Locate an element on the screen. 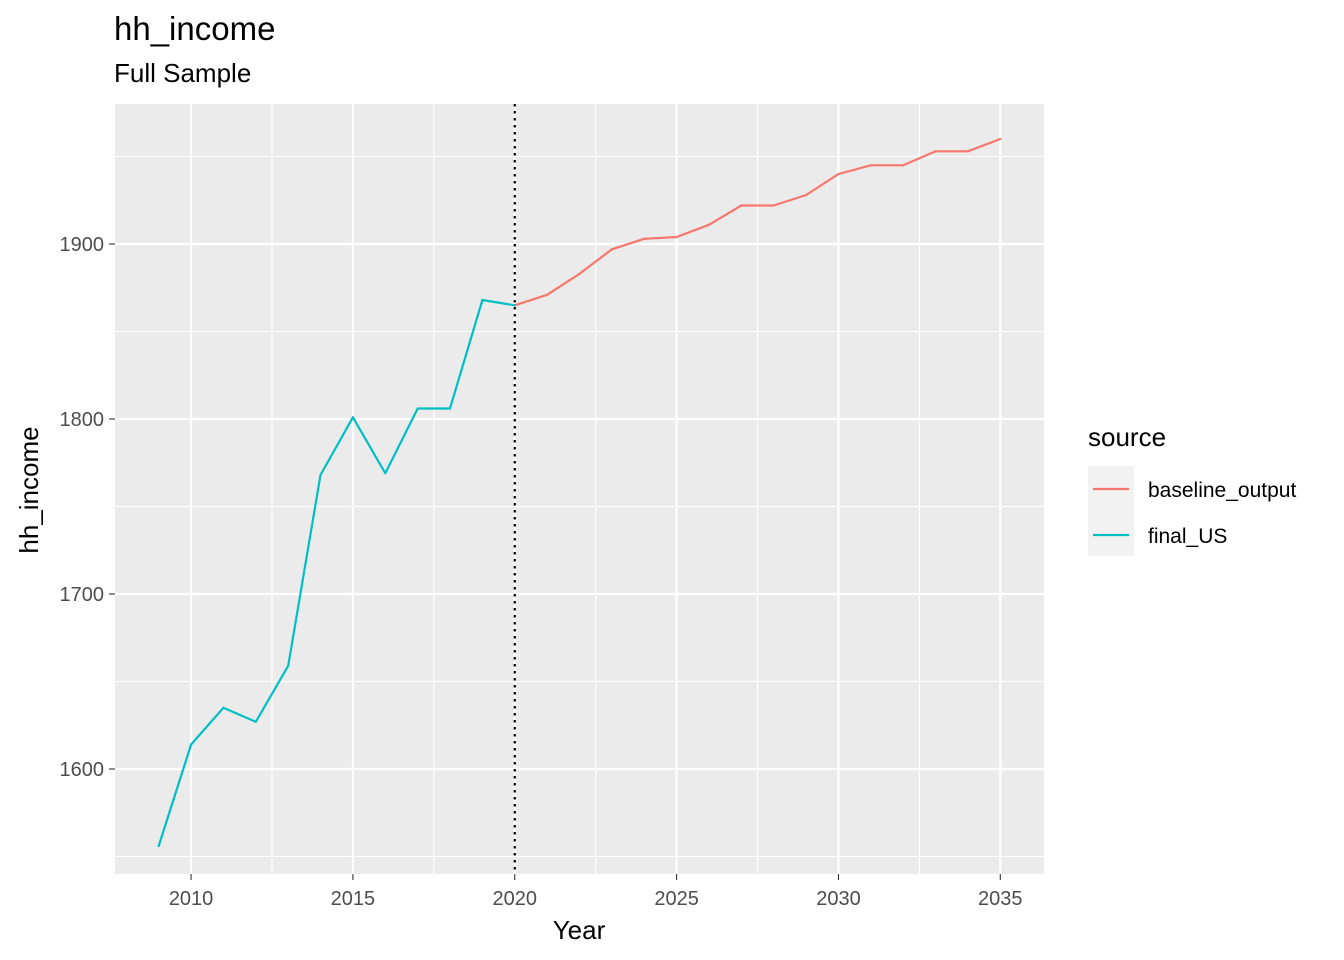  x-tick-label: 2015 is located at coordinates (353, 899).